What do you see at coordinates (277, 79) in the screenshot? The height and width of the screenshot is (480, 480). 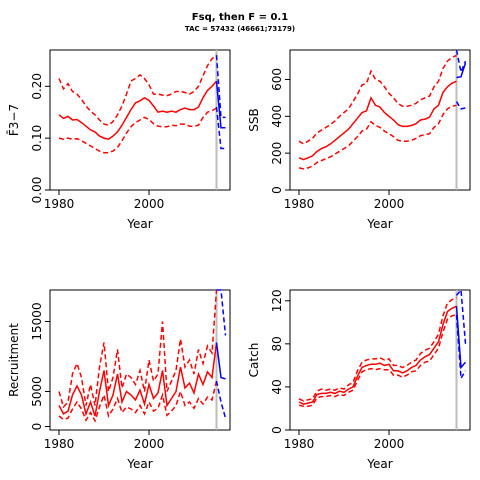 I see `y-tick-label: 600` at bounding box center [277, 79].